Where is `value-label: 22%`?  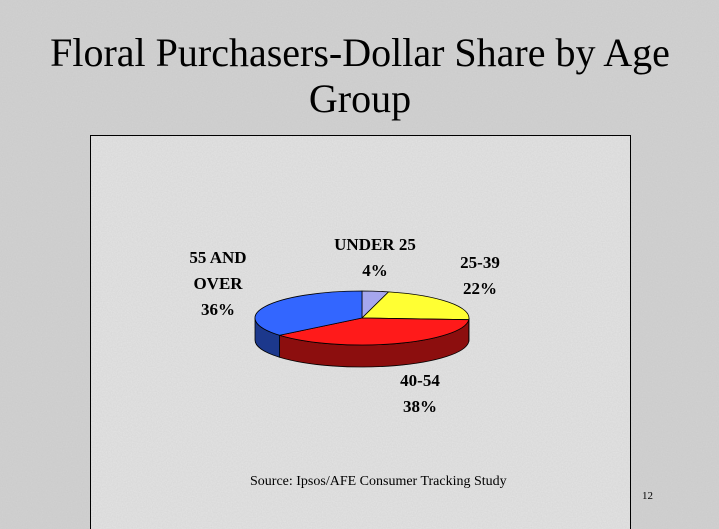
value-label: 22% is located at coordinates (480, 288).